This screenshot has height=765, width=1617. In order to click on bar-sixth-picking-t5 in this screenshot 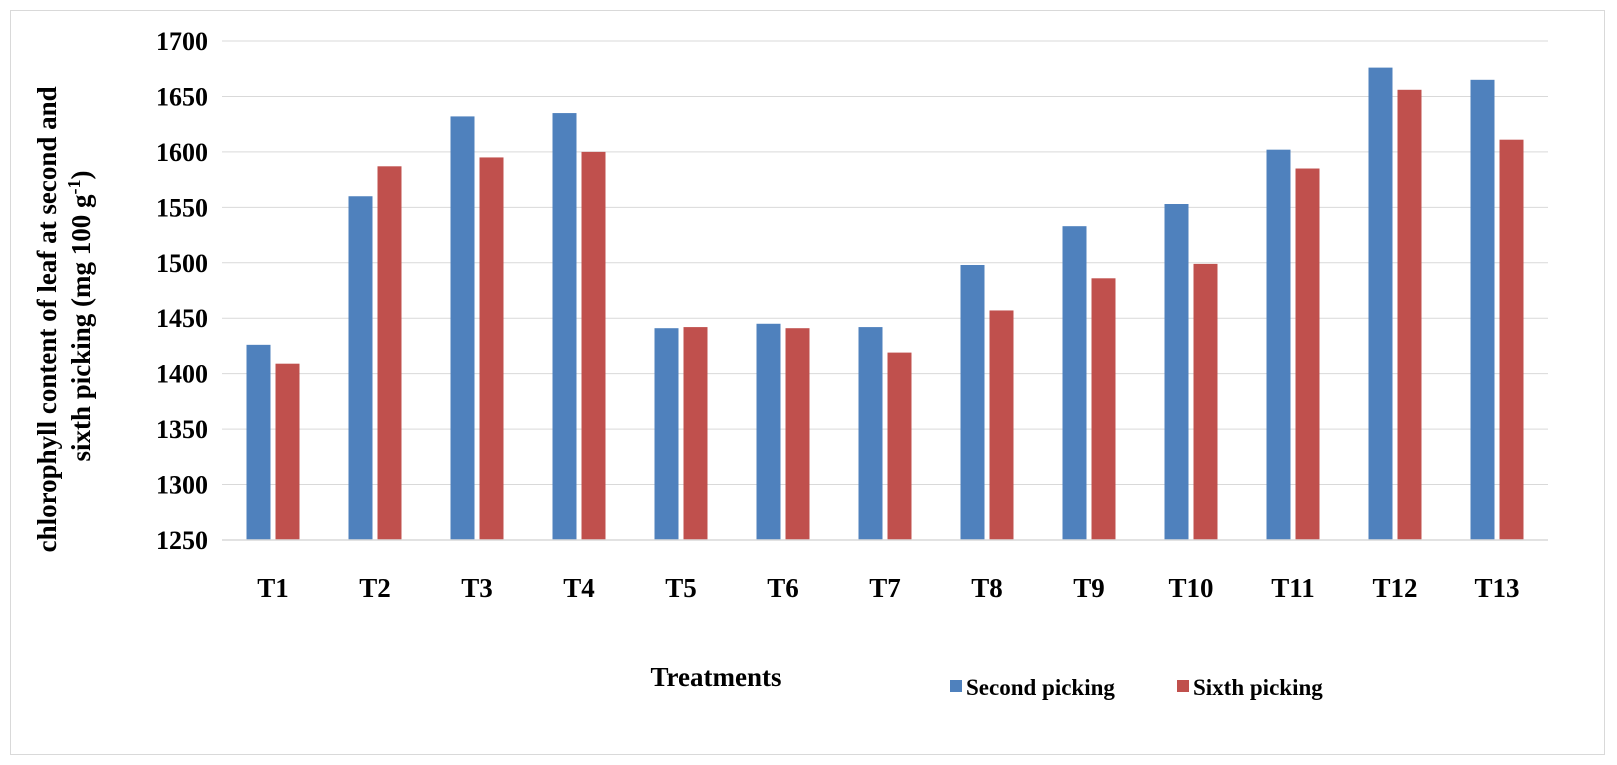, I will do `click(695, 433)`.